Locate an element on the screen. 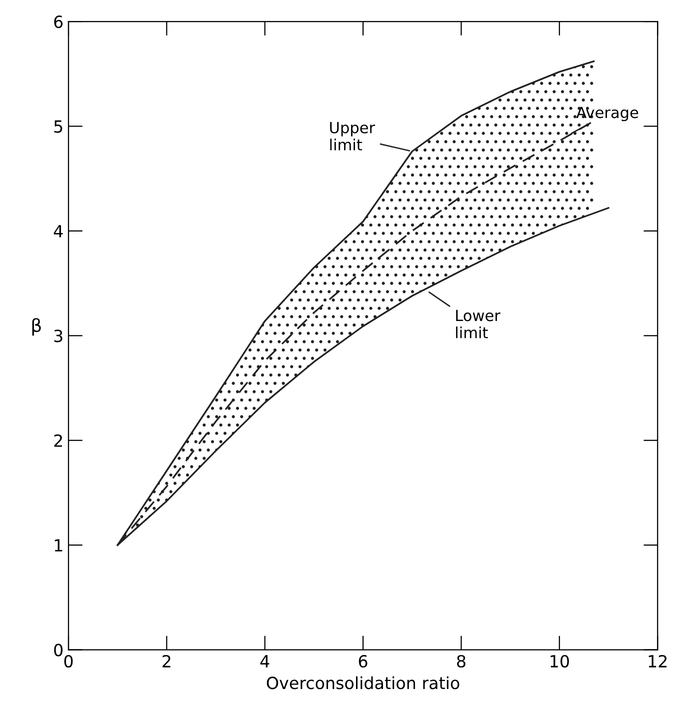 The image size is (685, 718). y-tick-label: 0 is located at coordinates (58, 650).